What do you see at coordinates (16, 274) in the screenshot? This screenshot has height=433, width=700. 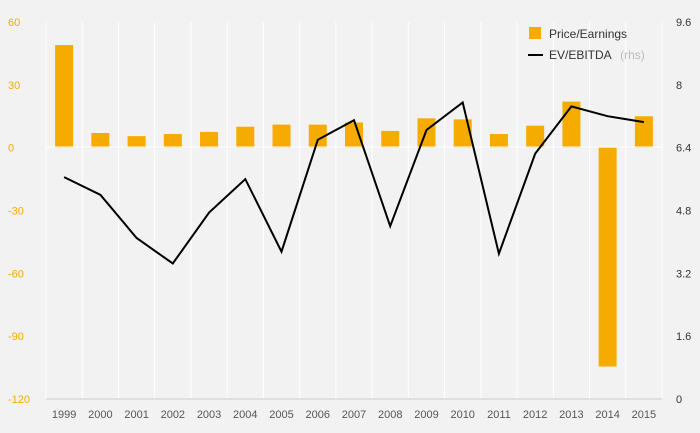 I see `left-tick-label: -60` at bounding box center [16, 274].